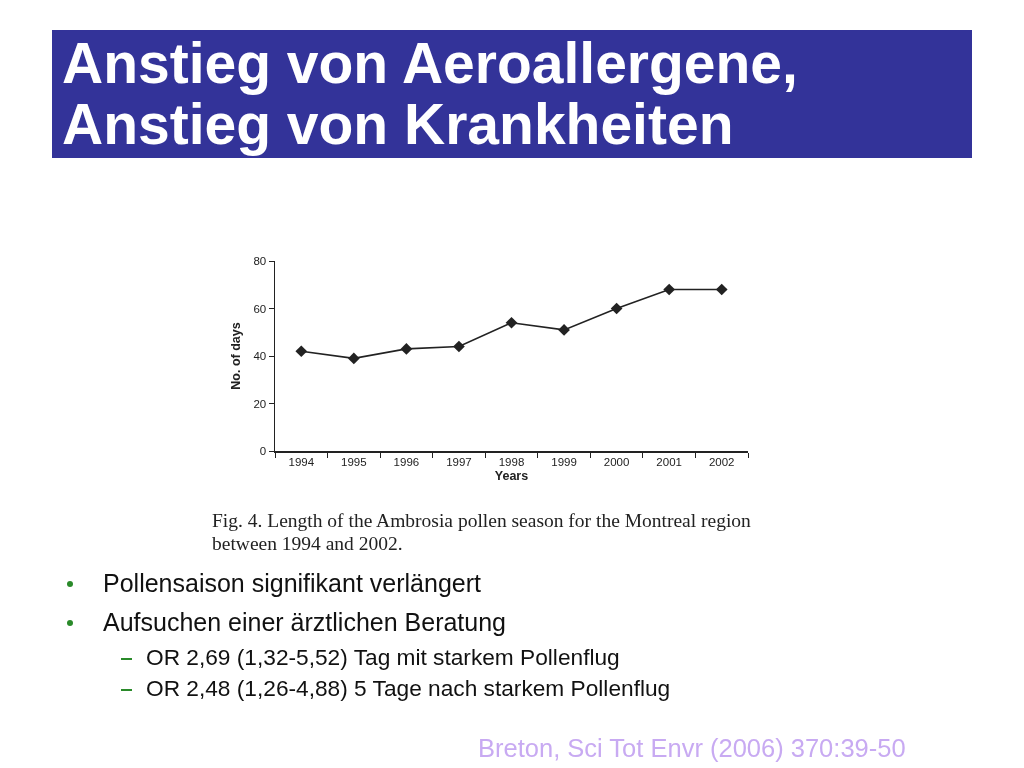  What do you see at coordinates (260, 356) in the screenshot?
I see `y-tick-label: 40` at bounding box center [260, 356].